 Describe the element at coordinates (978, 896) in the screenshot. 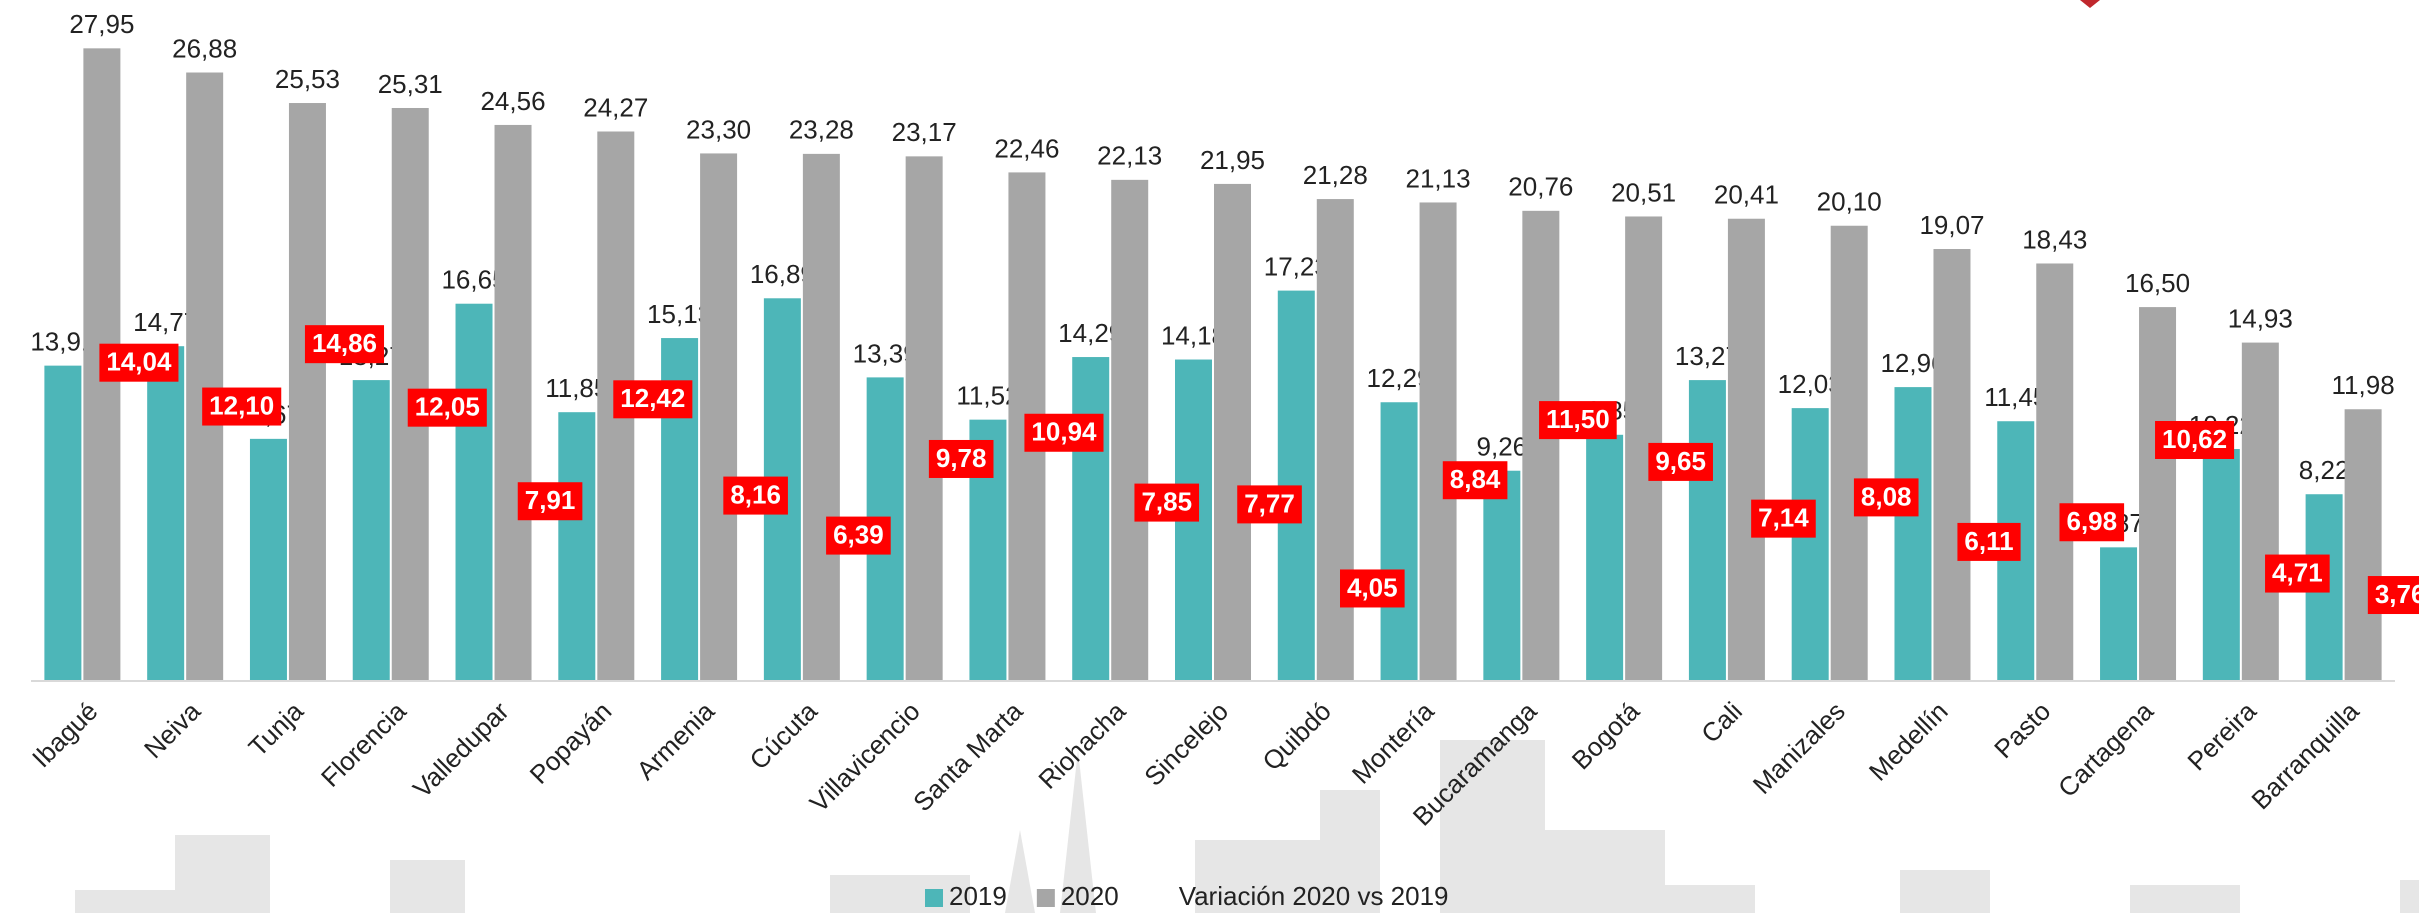

I see `legend-label: 2019` at that location.